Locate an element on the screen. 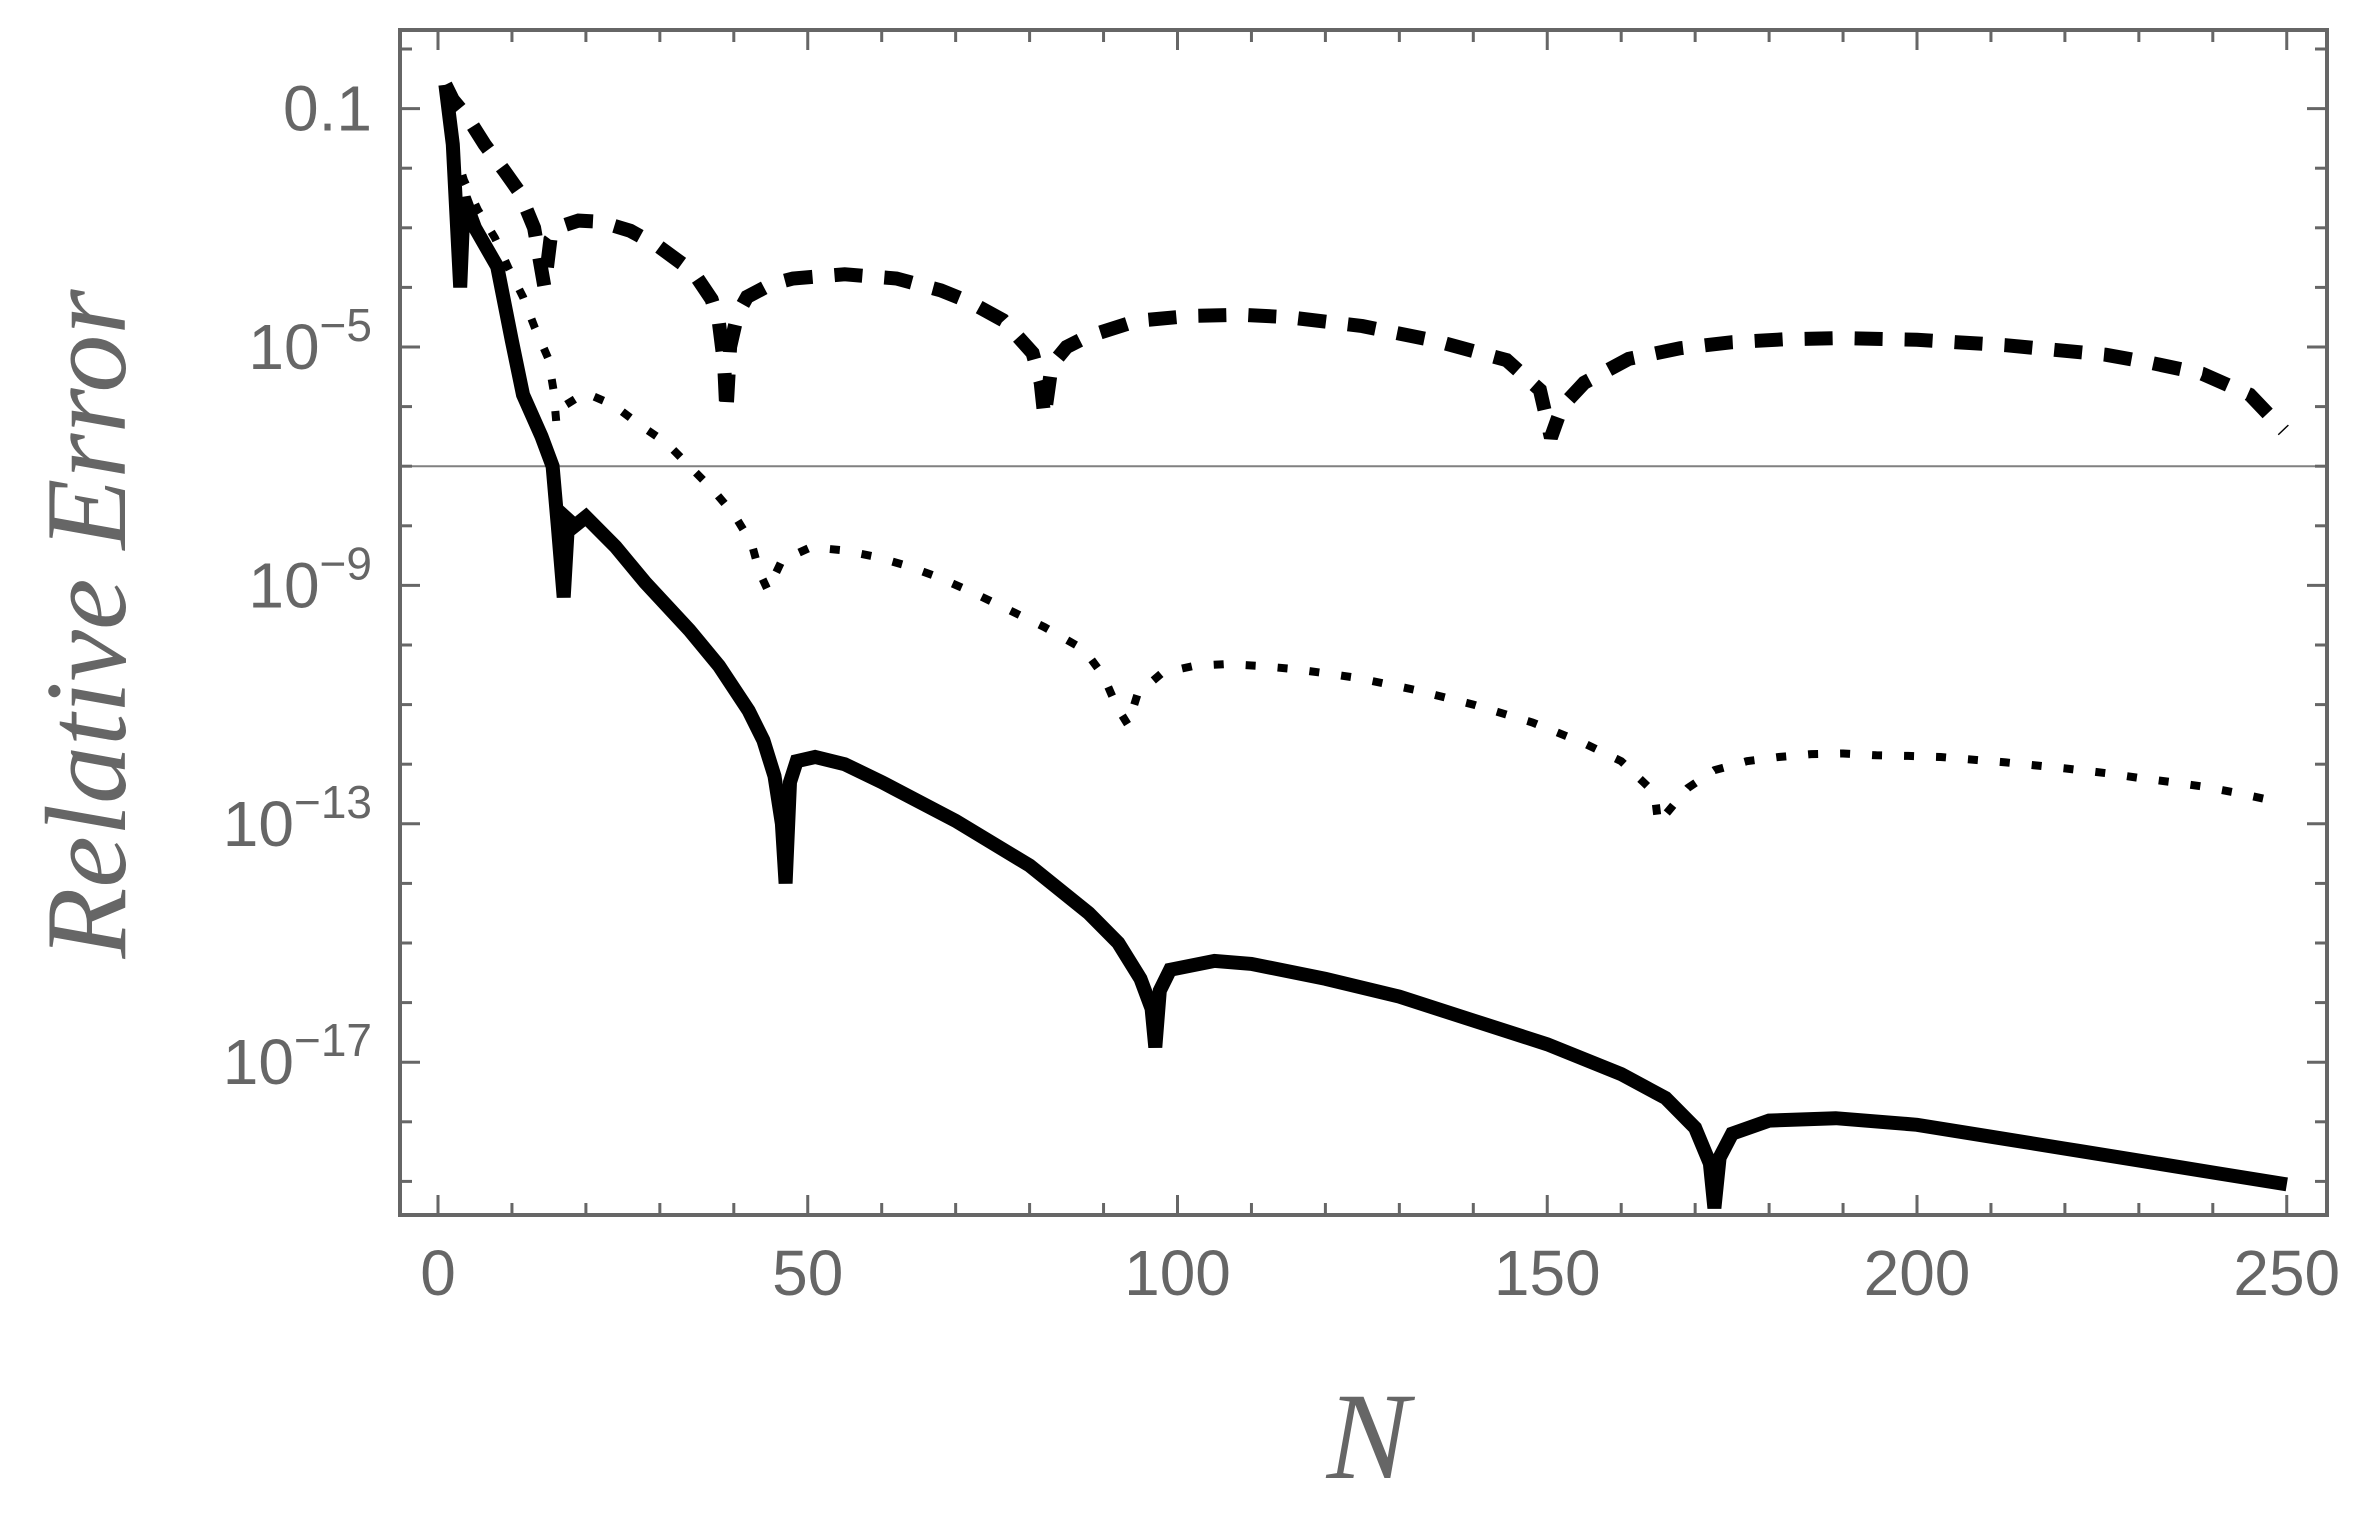 This screenshot has height=1532, width=2372. x-tick-label: 200 is located at coordinates (1917, 1273).